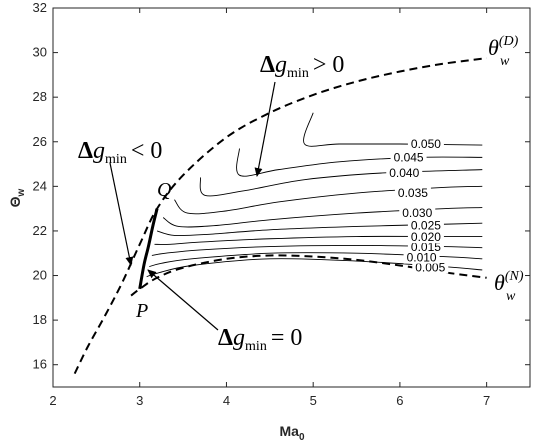  What do you see at coordinates (505, 61) in the screenshot?
I see `detachment-curve-label-sub: w` at bounding box center [505, 61].